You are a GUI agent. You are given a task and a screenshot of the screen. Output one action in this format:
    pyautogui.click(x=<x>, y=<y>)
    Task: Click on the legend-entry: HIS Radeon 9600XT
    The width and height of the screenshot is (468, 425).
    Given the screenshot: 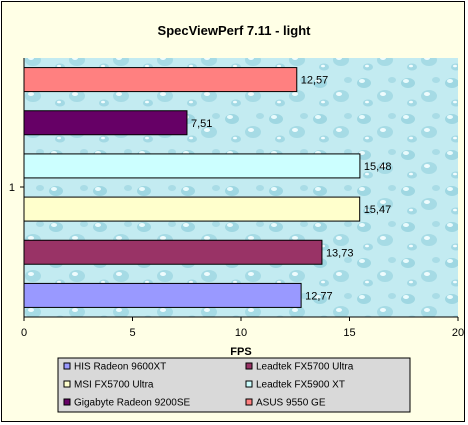 What is the action you would take?
    pyautogui.click(x=120, y=367)
    